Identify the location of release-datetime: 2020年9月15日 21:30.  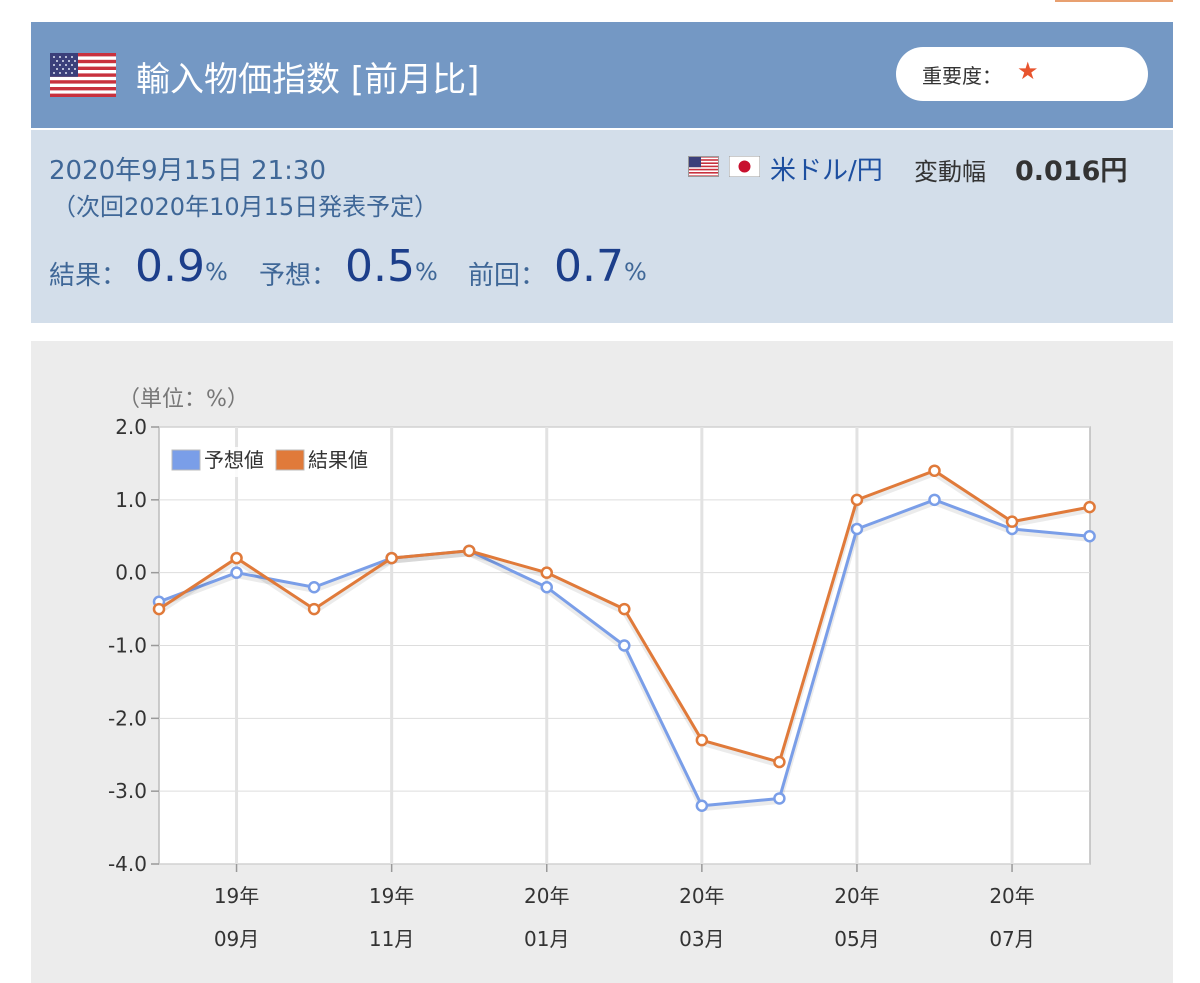
(187, 171).